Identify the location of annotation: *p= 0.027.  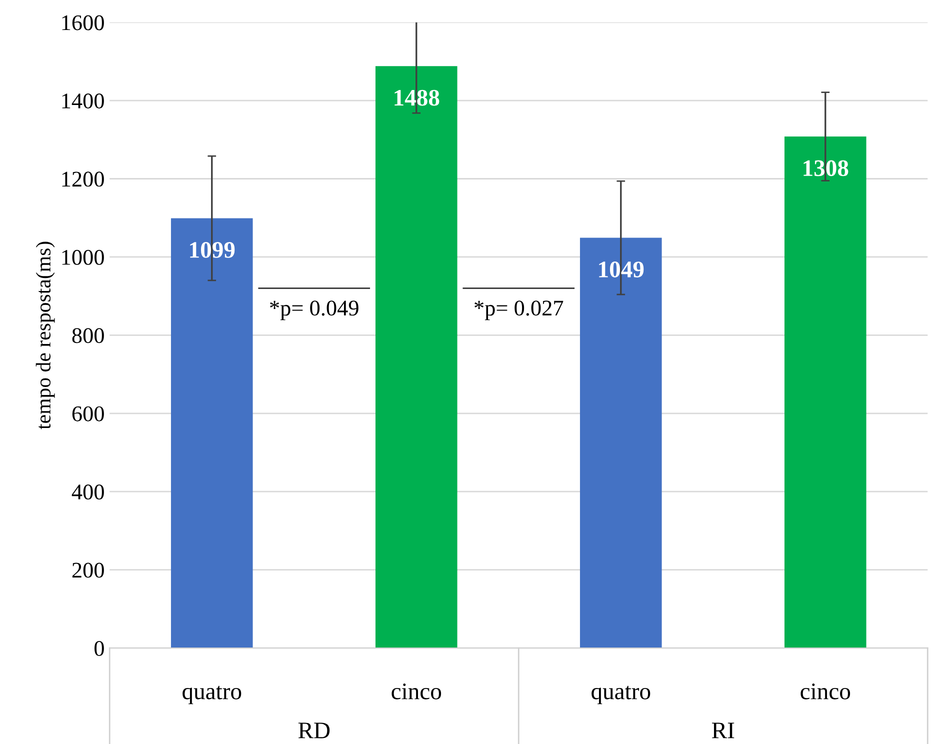
(519, 310).